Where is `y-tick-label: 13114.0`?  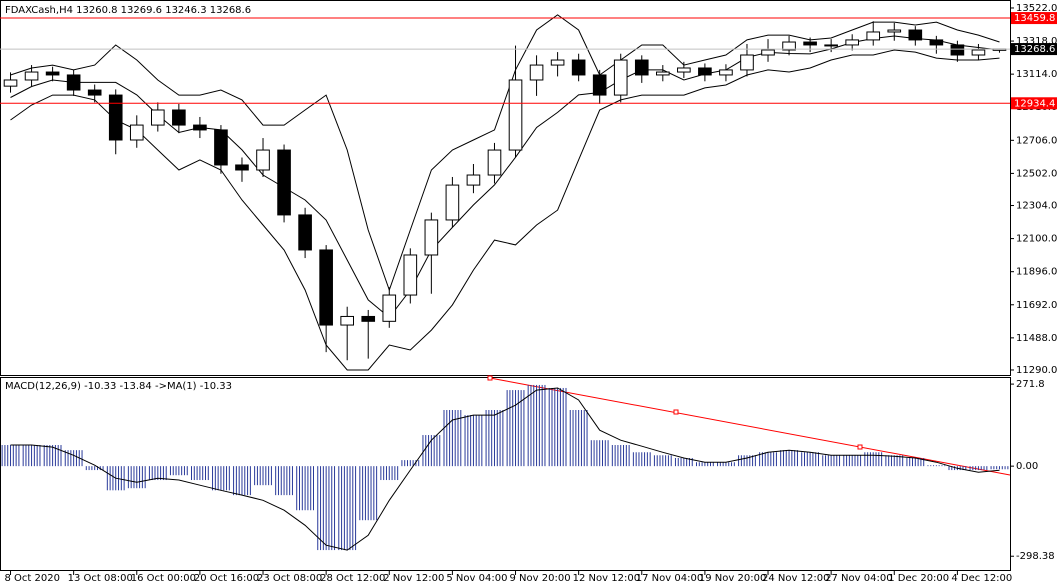
y-tick-label: 13114.0 is located at coordinates (1036, 74).